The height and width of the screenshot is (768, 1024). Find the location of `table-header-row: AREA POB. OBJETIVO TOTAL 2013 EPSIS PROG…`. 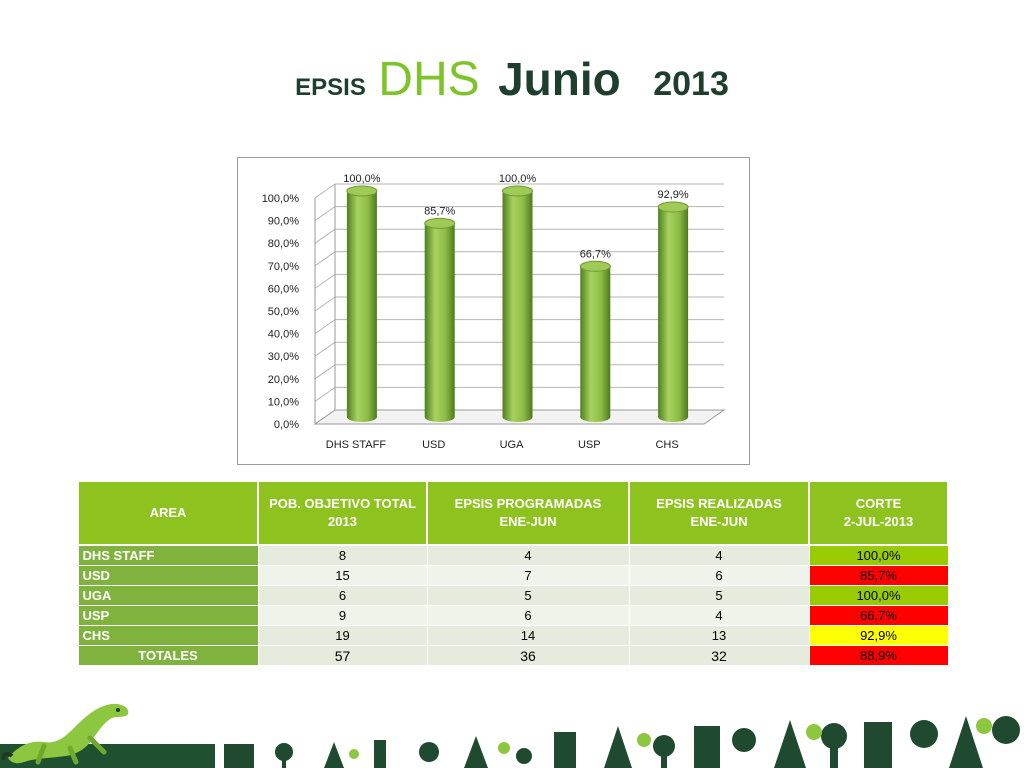

table-header-row: AREA POB. OBJETIVO TOTAL 2013 EPSIS PROG… is located at coordinates (513, 513).